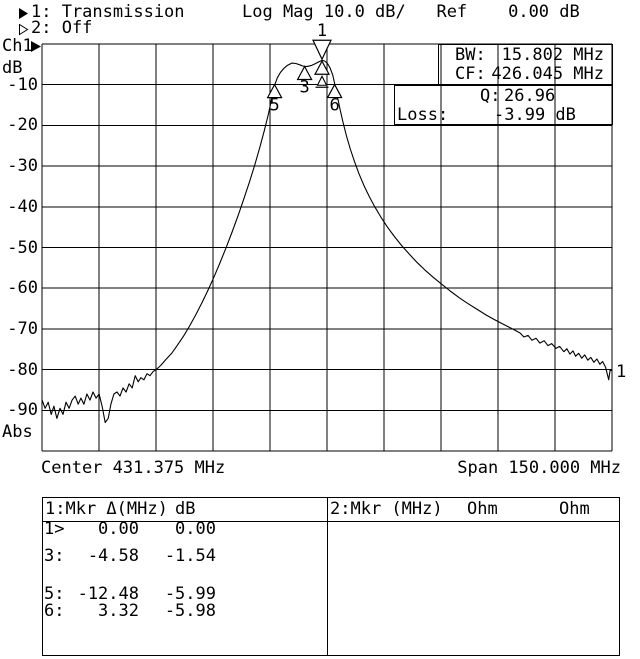 The image size is (640, 659). Describe the element at coordinates (22, 370) in the screenshot. I see `y-tick-label: -80` at that location.